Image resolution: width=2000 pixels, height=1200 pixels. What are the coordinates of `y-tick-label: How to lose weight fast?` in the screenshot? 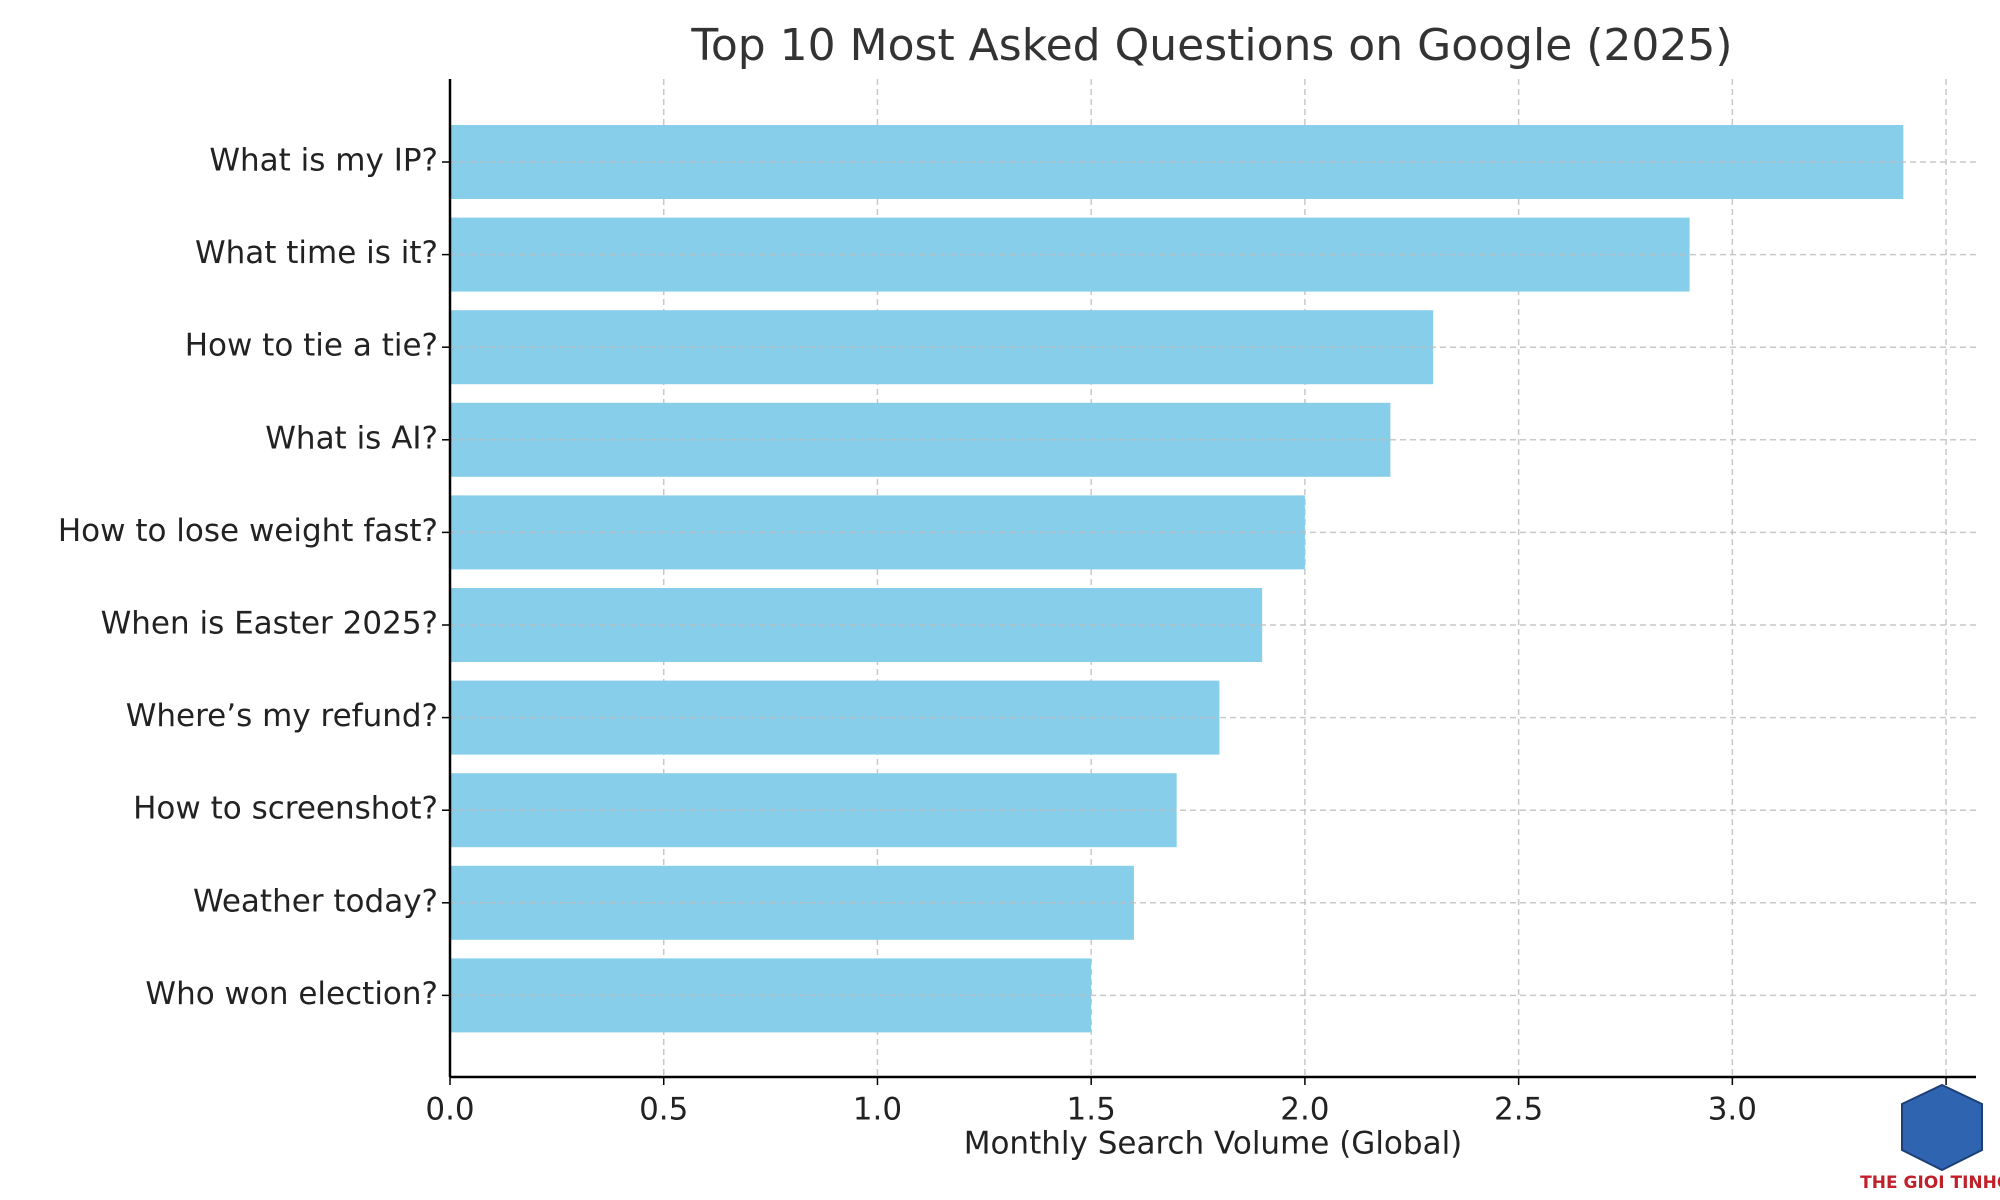 It's located at (248, 531).